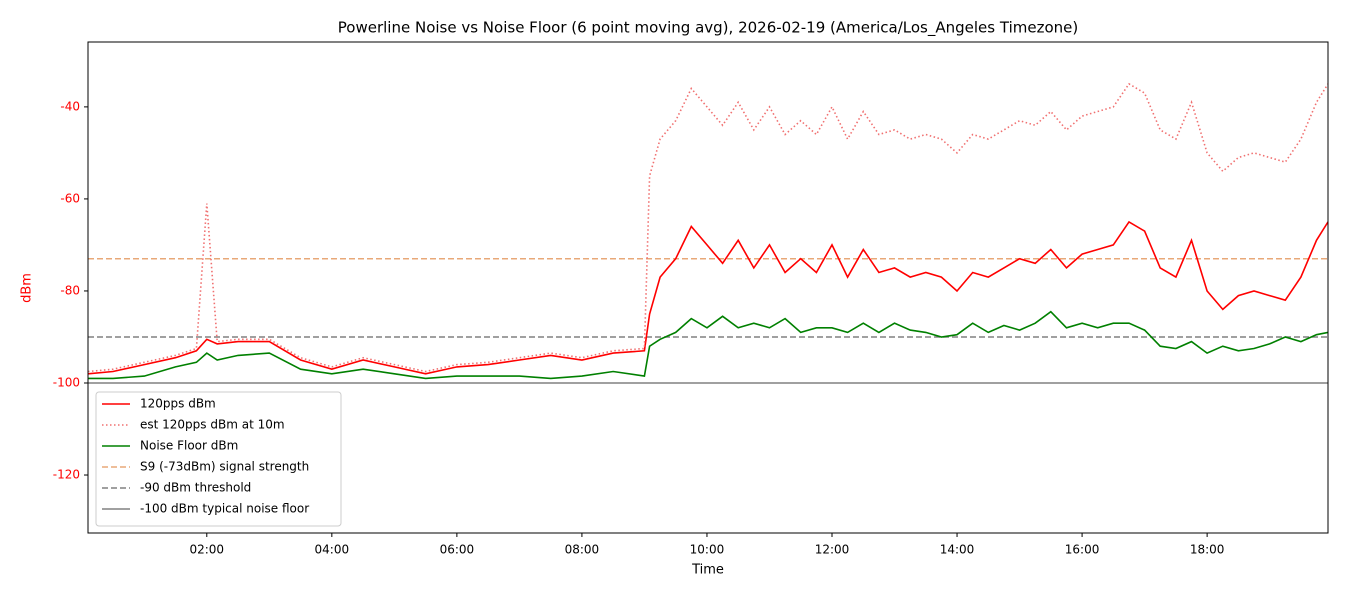 This screenshot has height=602, width=1347. Describe the element at coordinates (582, 550) in the screenshot. I see `x-tick-label: 08:00` at that location.